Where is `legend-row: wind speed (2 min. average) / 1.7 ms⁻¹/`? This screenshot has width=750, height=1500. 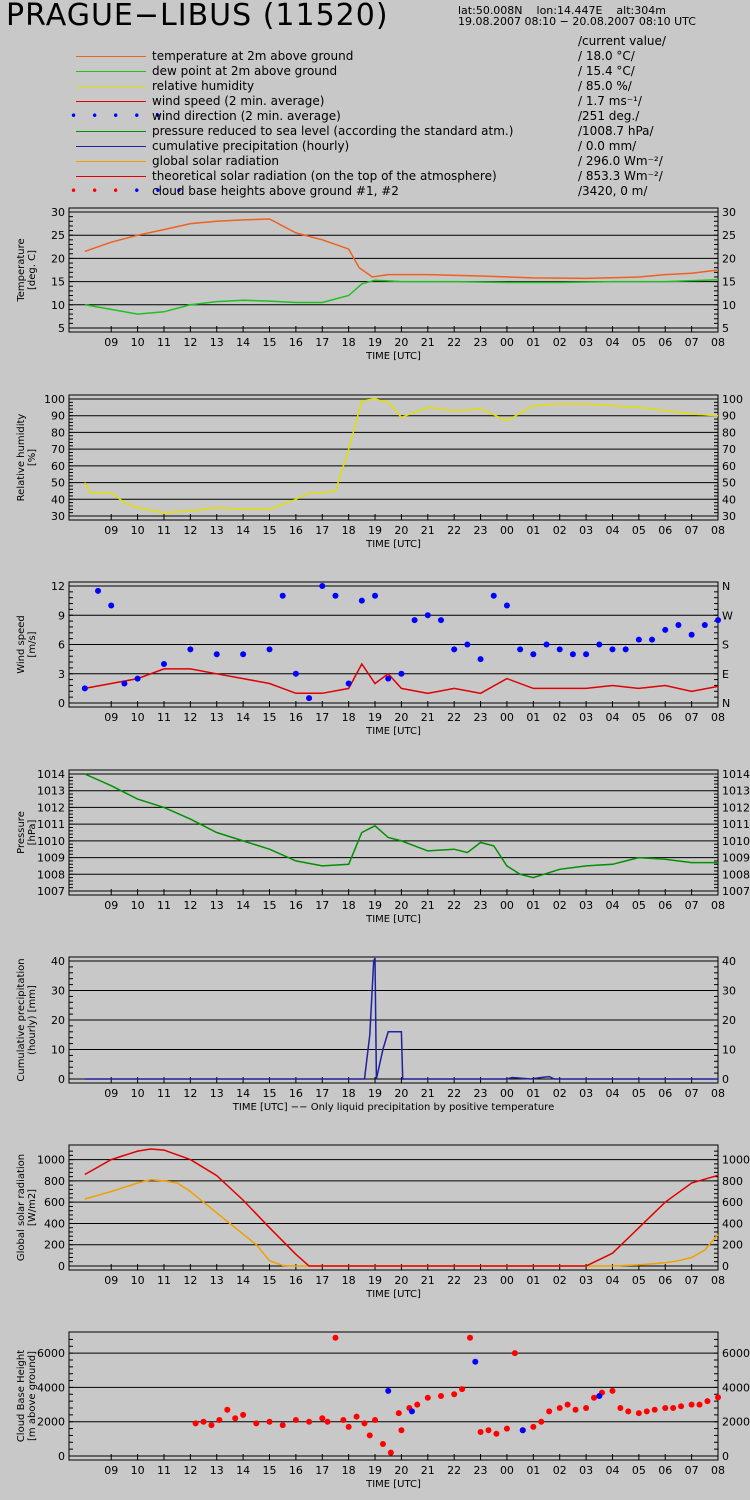 legend-row: wind speed (2 min. average) / 1.7 ms⁻¹/ is located at coordinates (375, 101).